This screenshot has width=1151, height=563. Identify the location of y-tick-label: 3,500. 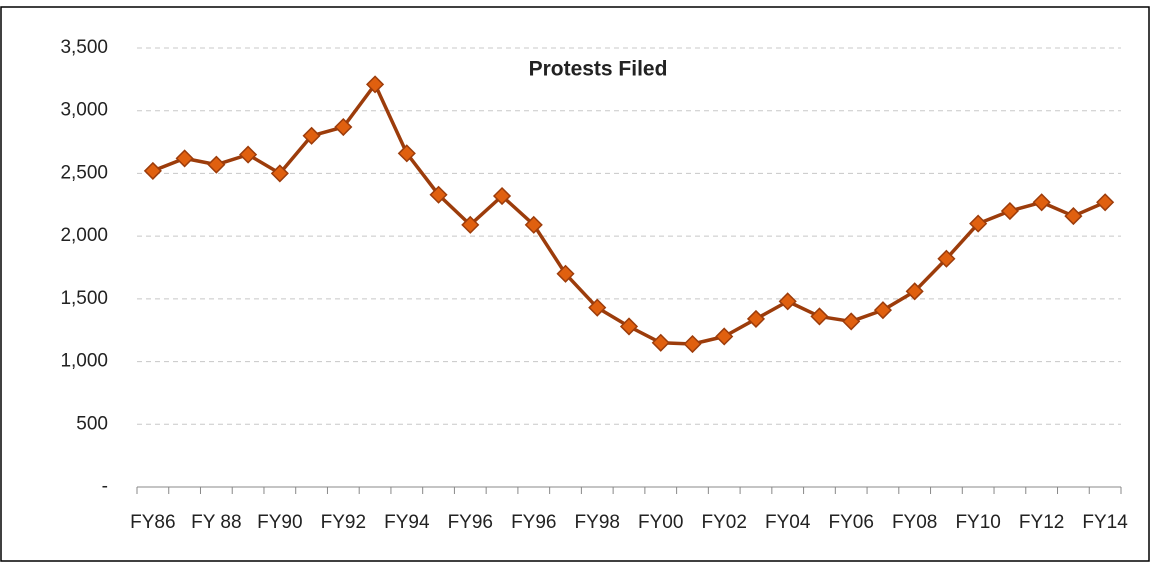
(84, 47).